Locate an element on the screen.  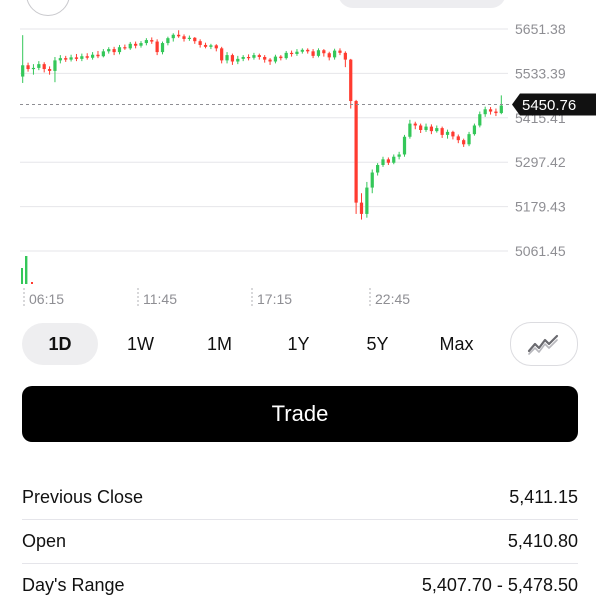
current-price-label: 5450.76 is located at coordinates (549, 105).